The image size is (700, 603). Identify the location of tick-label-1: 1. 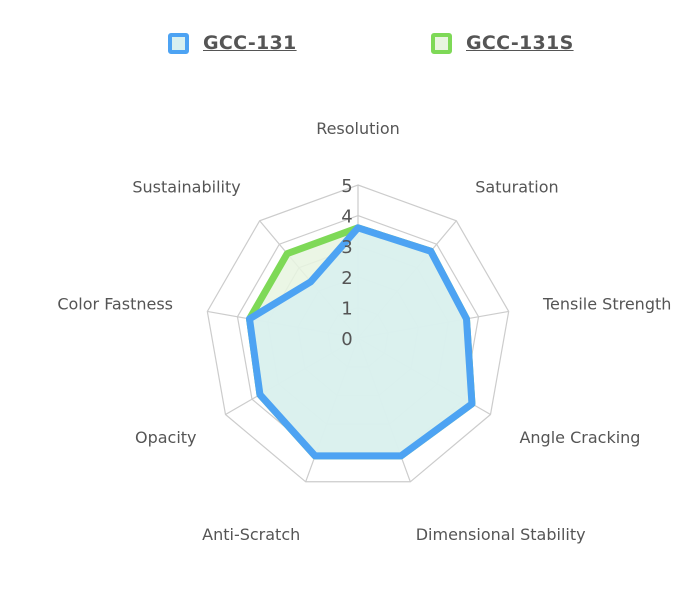
(346, 308).